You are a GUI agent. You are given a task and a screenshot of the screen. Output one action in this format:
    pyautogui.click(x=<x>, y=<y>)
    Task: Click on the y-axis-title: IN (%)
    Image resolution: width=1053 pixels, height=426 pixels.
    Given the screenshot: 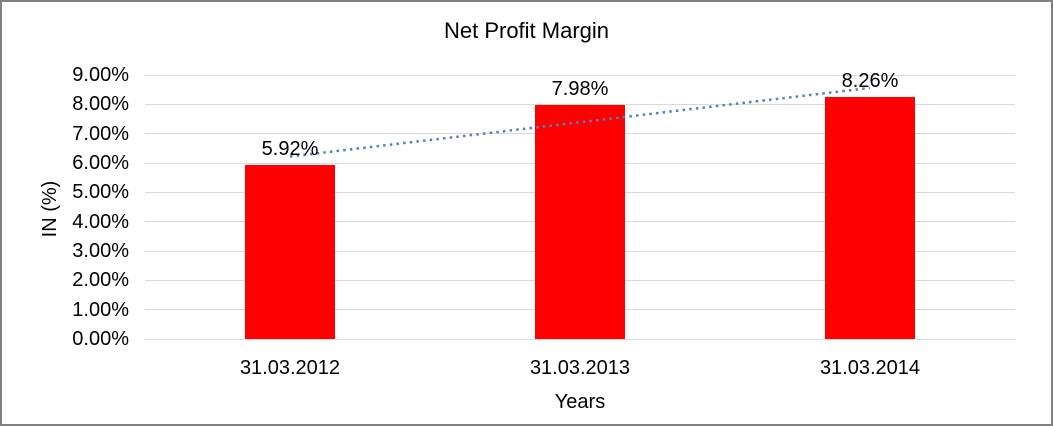 What is the action you would take?
    pyautogui.click(x=50, y=209)
    